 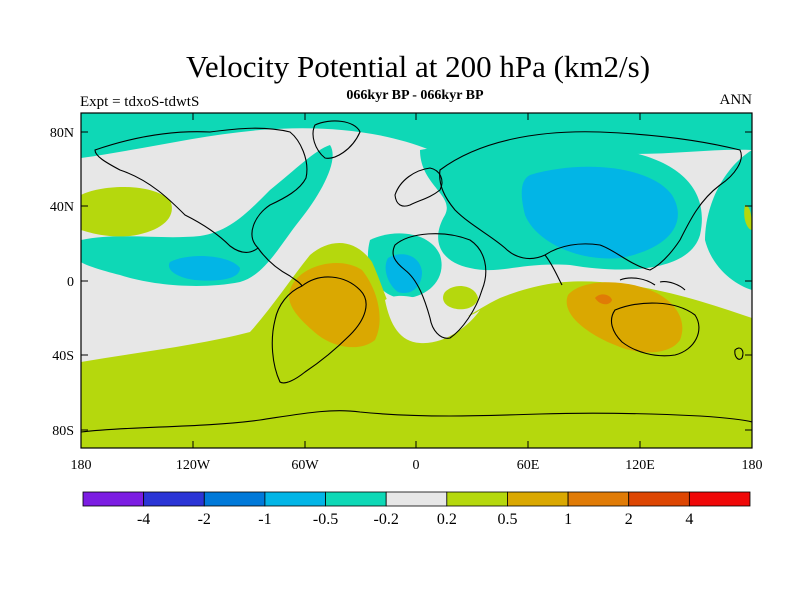 What do you see at coordinates (63, 356) in the screenshot?
I see `y-tick-label: 40S` at bounding box center [63, 356].